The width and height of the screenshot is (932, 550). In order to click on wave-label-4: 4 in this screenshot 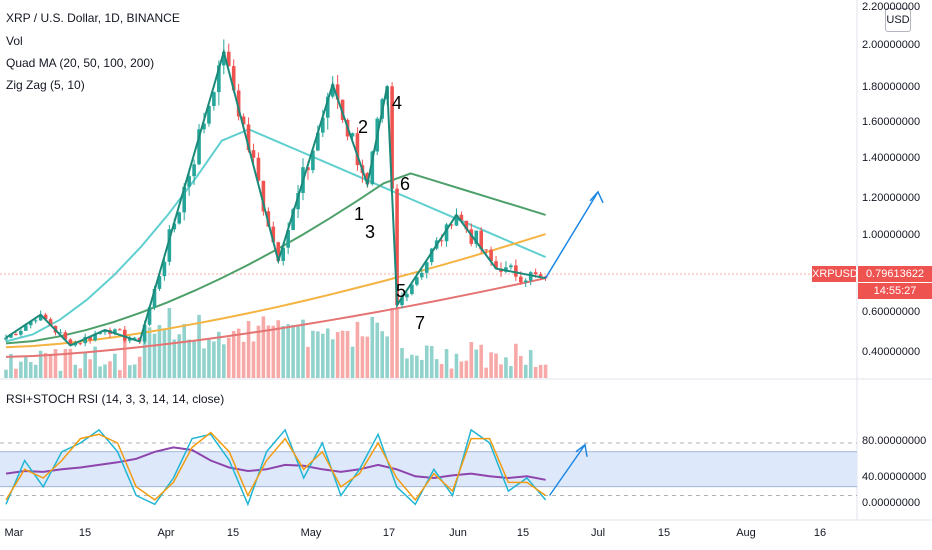, I will do `click(397, 103)`.